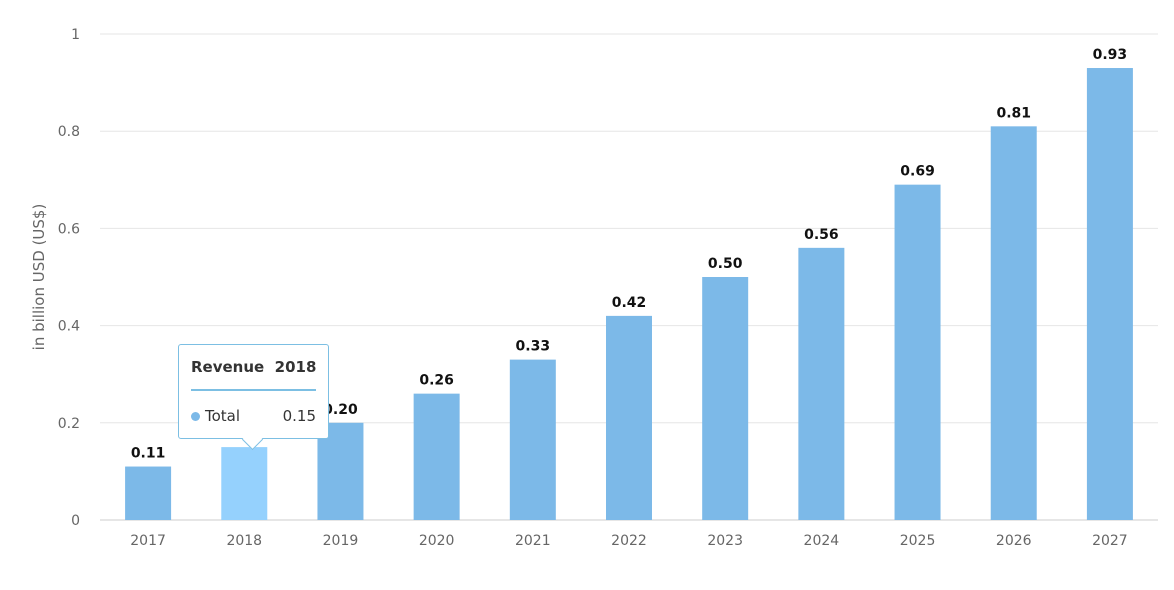  What do you see at coordinates (244, 483) in the screenshot?
I see `bar-2018` at bounding box center [244, 483].